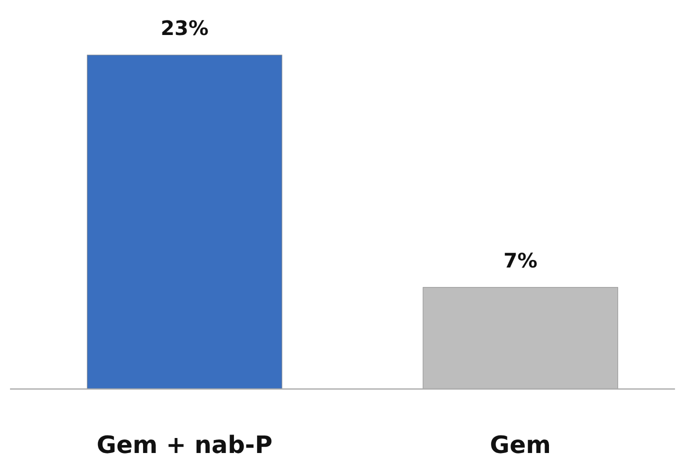 This screenshot has height=464, width=685. I want to click on x-tick-label: Gem + nab-P, so click(184, 445).